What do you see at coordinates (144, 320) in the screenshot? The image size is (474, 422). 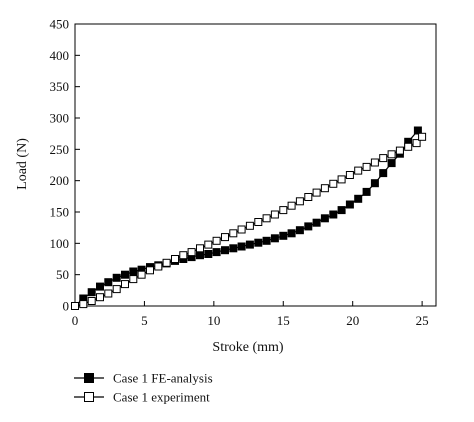 I see `x-tick-label: 5` at bounding box center [144, 320].